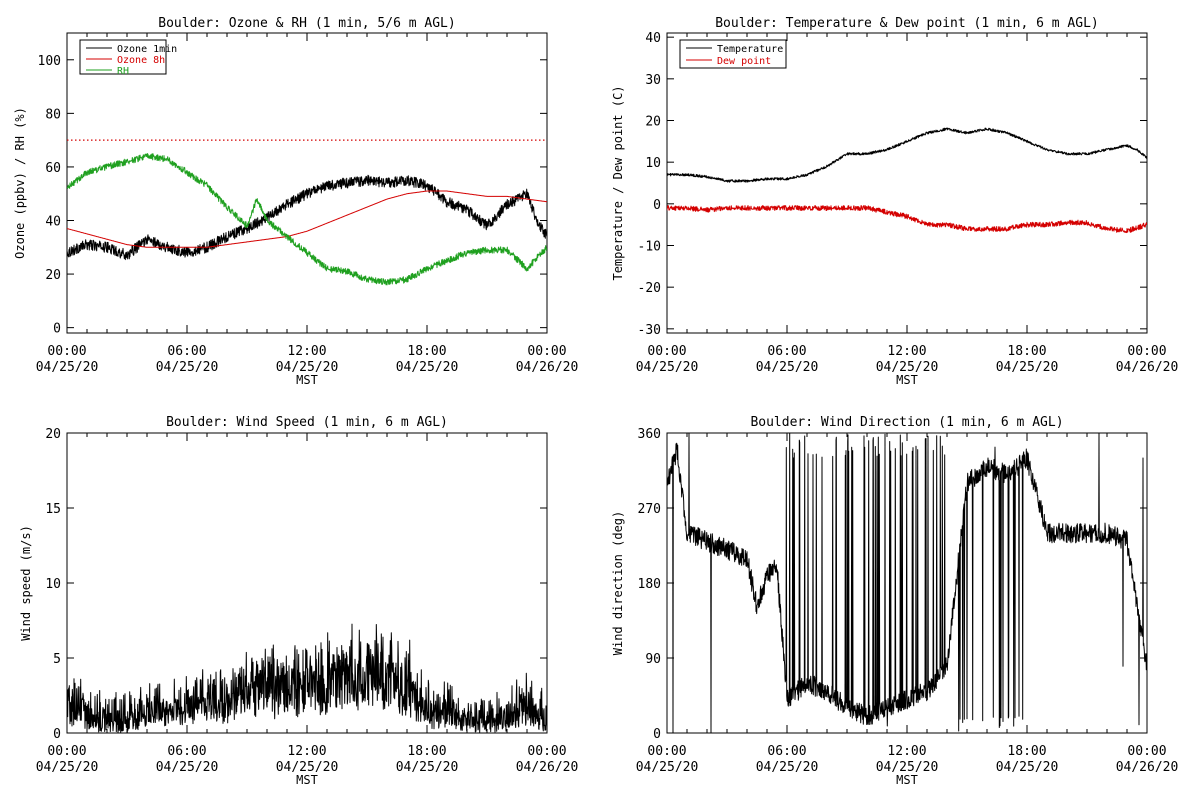 The height and width of the screenshot is (800, 1200). Describe the element at coordinates (306, 23) in the screenshot. I see `chart-title: Boulder: Ozone & RH (1 min, 5/6 m AGL)` at that location.